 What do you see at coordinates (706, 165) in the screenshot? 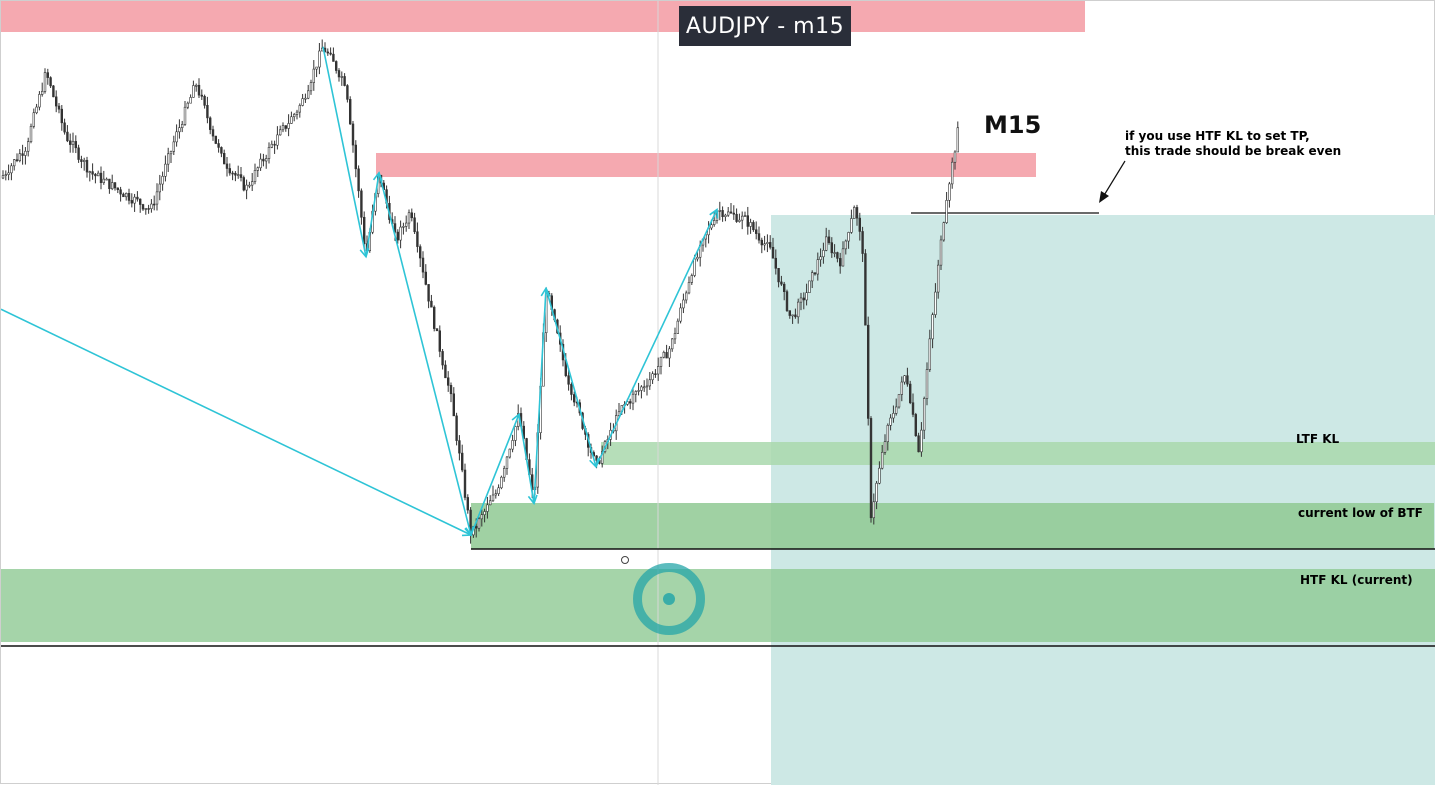
I see `supply-zone-mid` at bounding box center [706, 165].